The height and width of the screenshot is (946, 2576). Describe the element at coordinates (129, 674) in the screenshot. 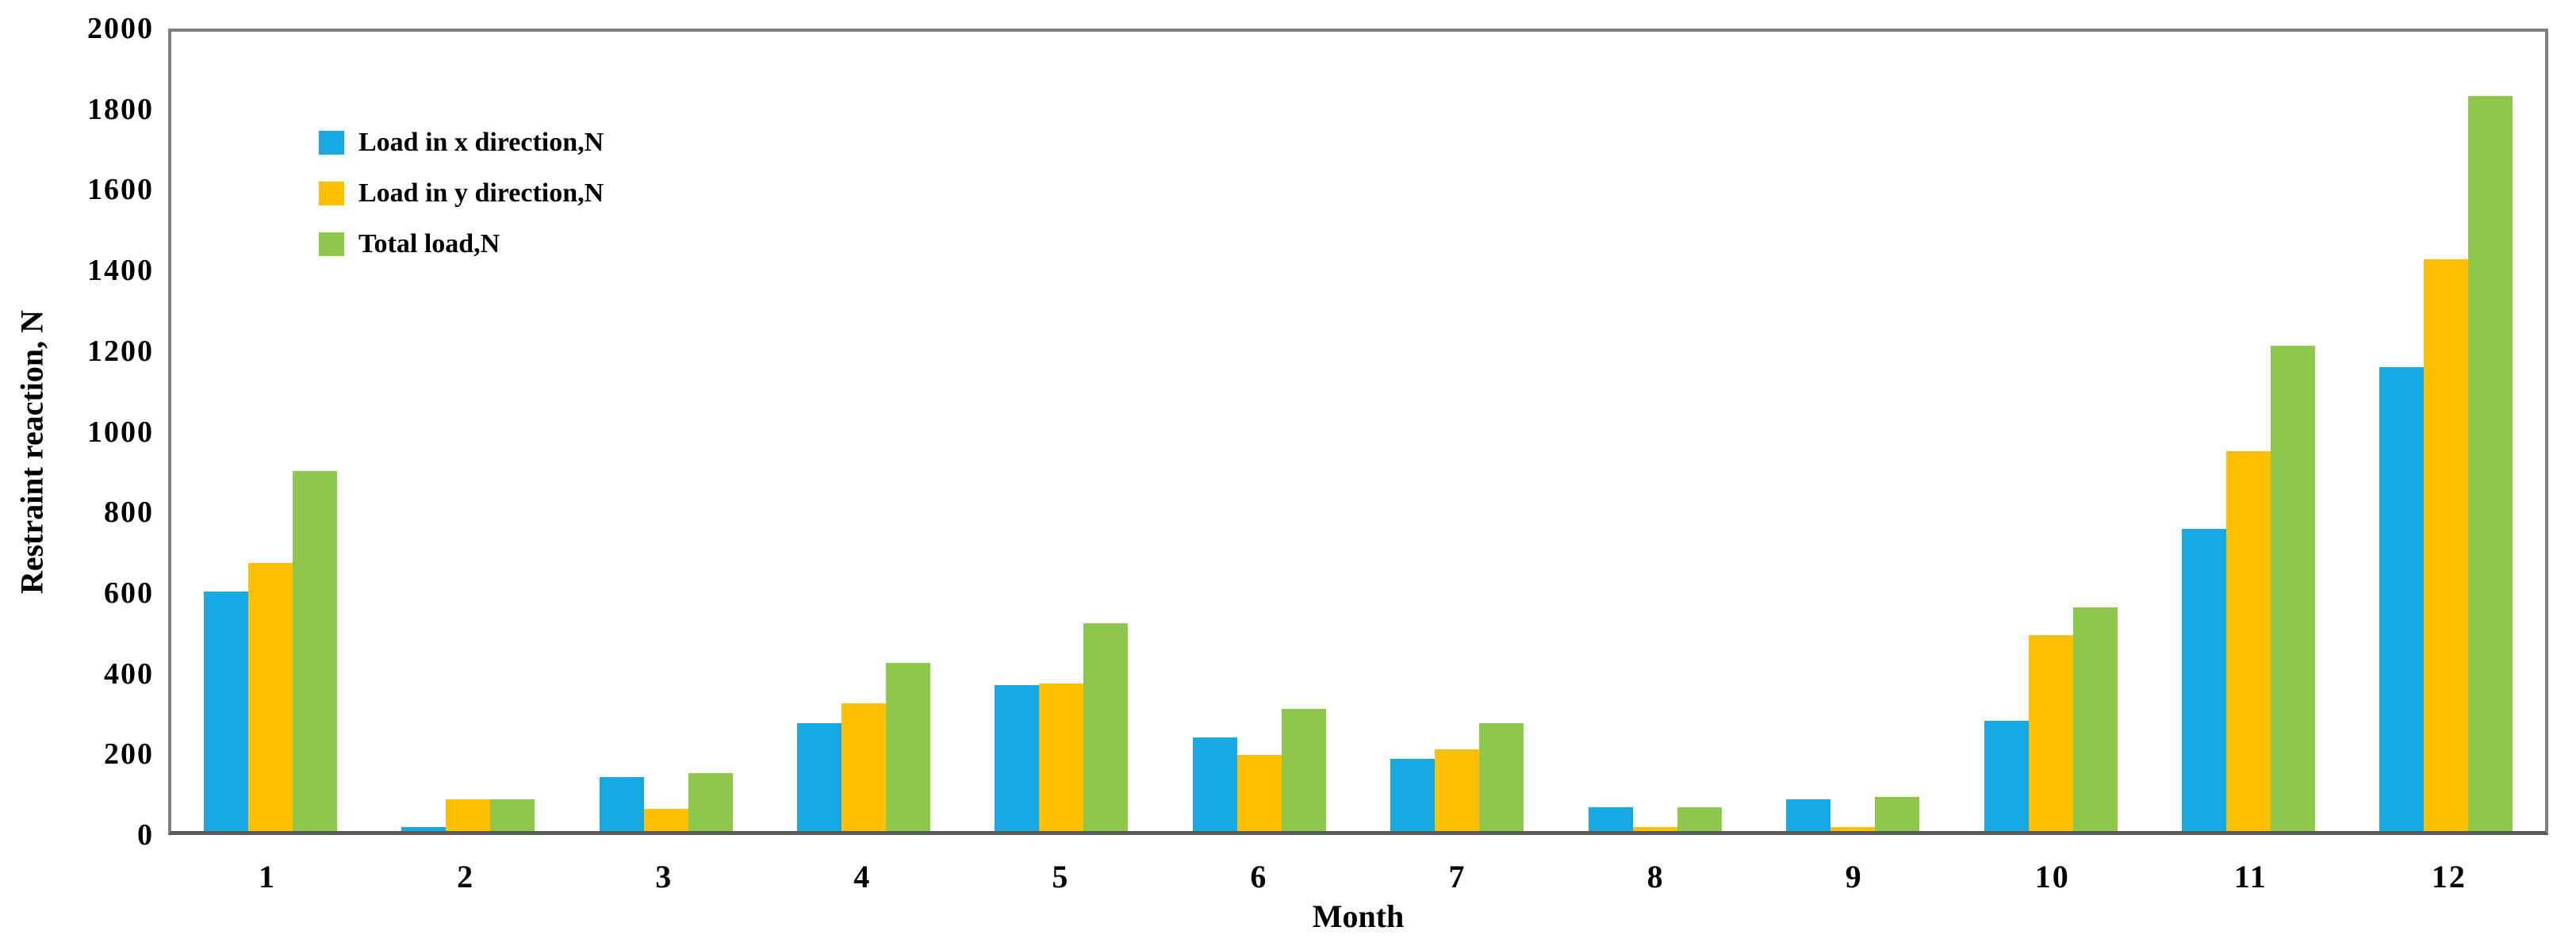

I see `y-tick-label-400: 400` at that location.